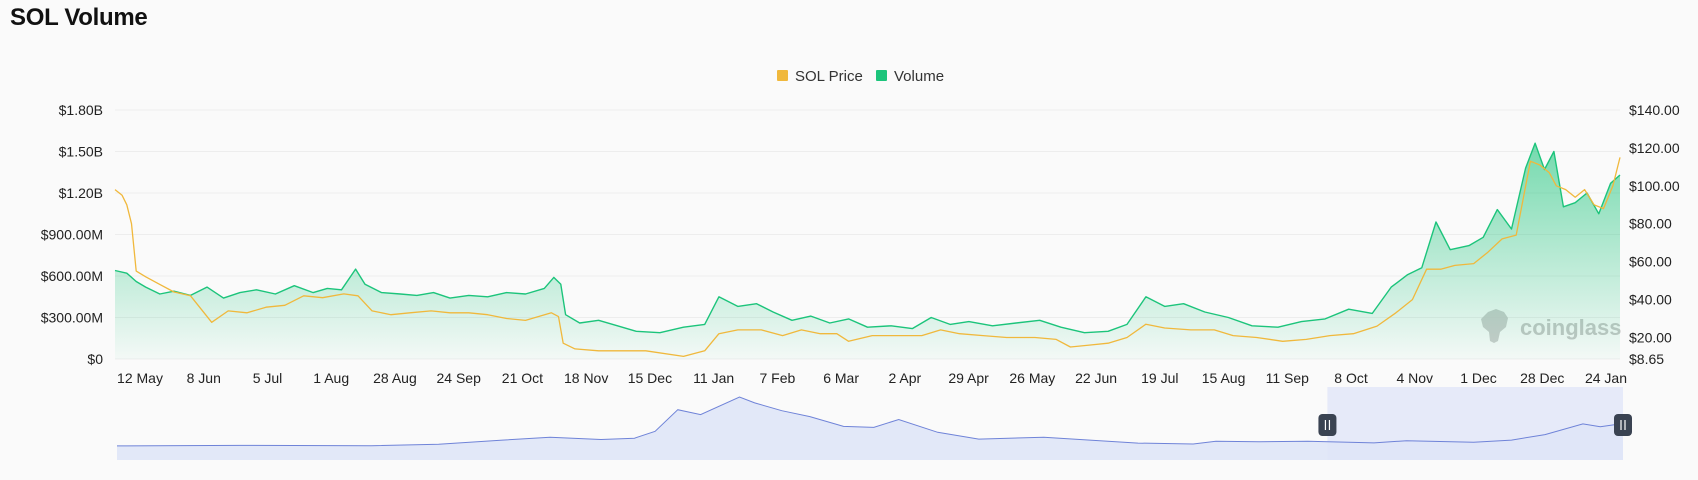  Describe the element at coordinates (95, 359) in the screenshot. I see `y-left-tick-label: $0` at that location.